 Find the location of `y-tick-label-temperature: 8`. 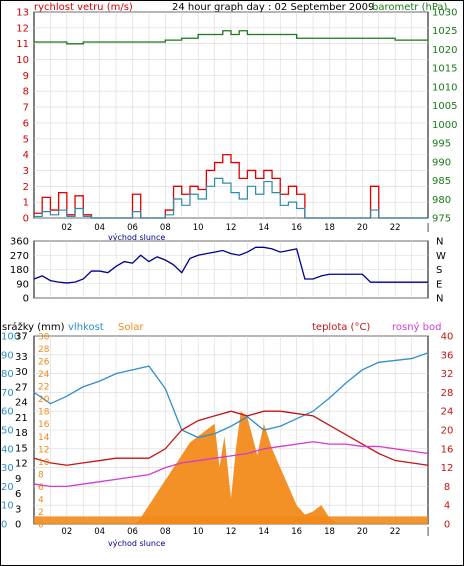

y-tick-label-temperature: 8 is located at coordinates (447, 487).